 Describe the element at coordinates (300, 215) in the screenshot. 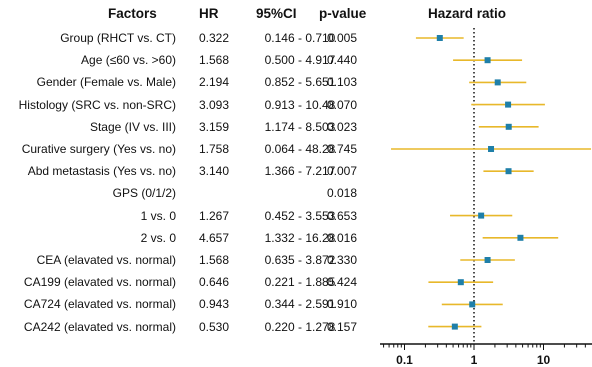

I see `cell-ci: 0.452 - 3.553` at that location.